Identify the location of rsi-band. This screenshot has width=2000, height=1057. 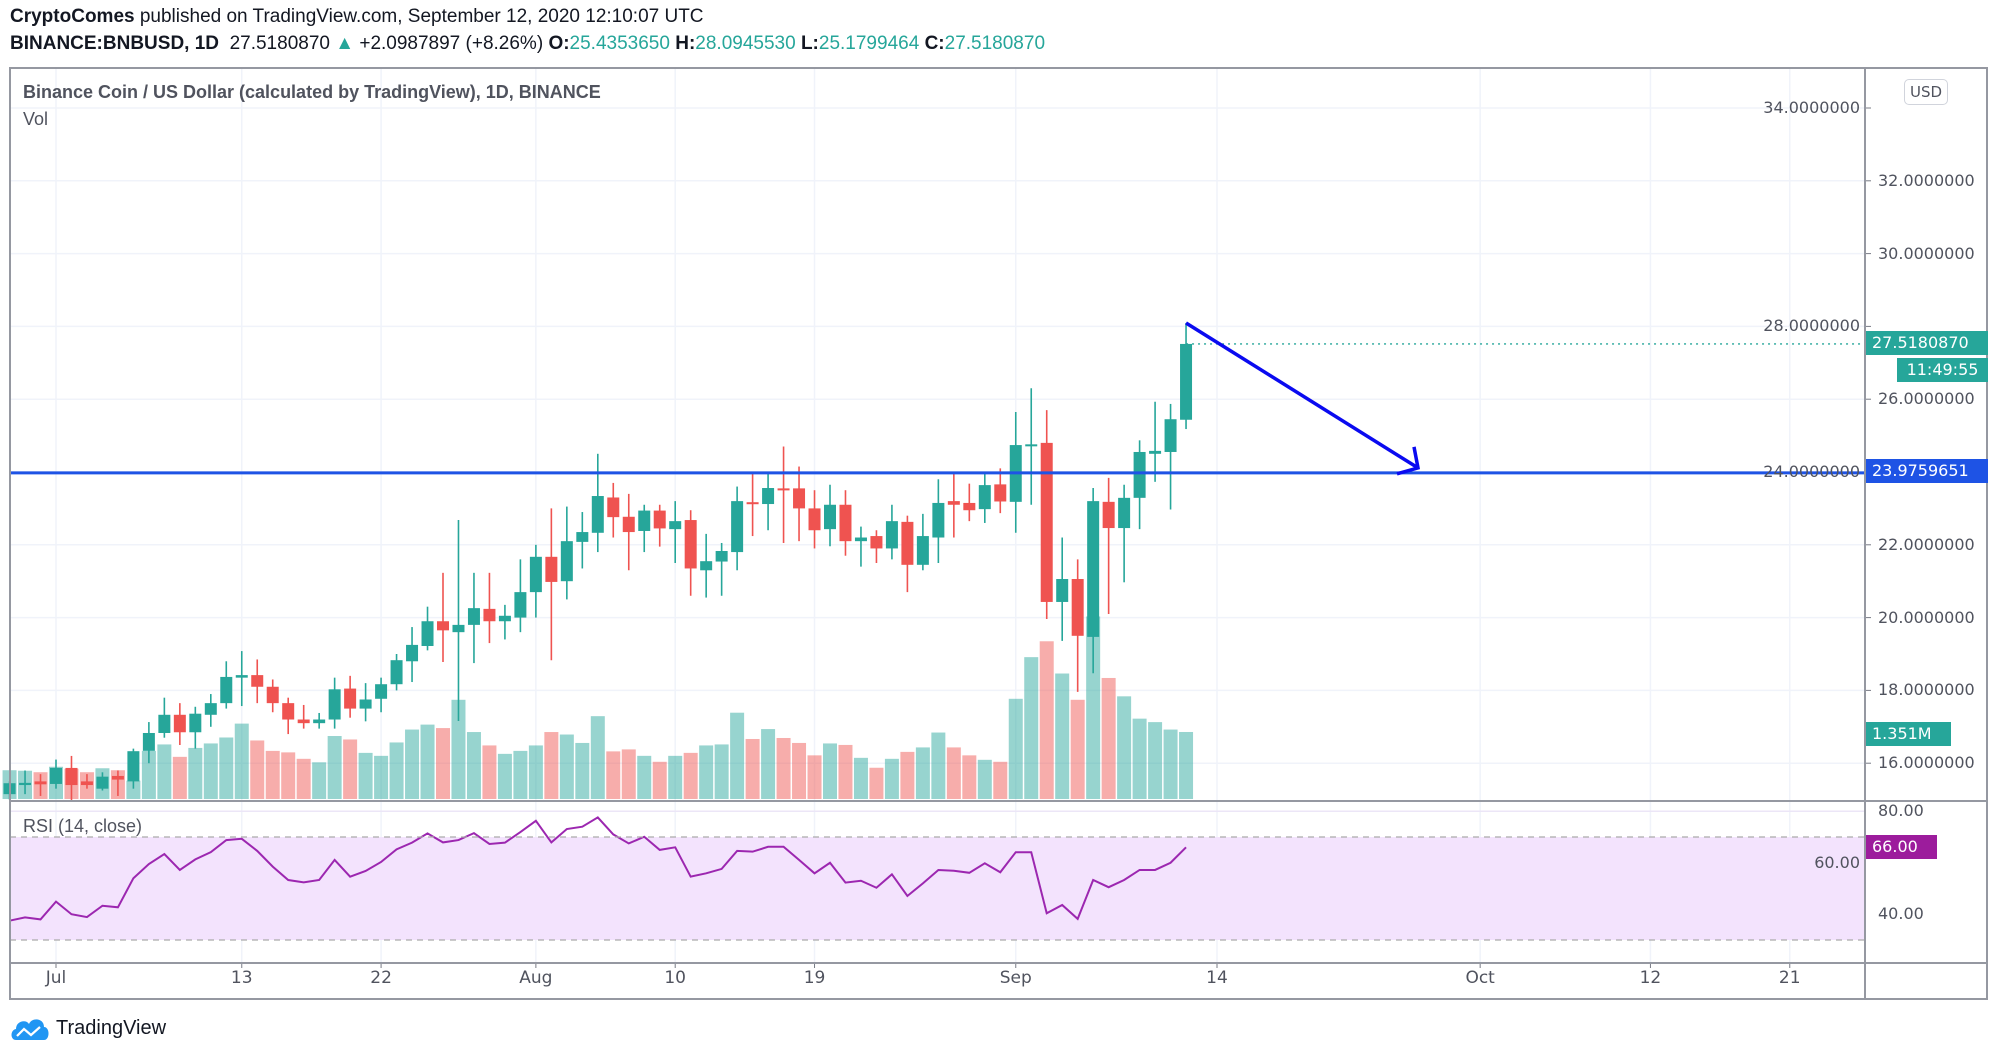
(937, 888).